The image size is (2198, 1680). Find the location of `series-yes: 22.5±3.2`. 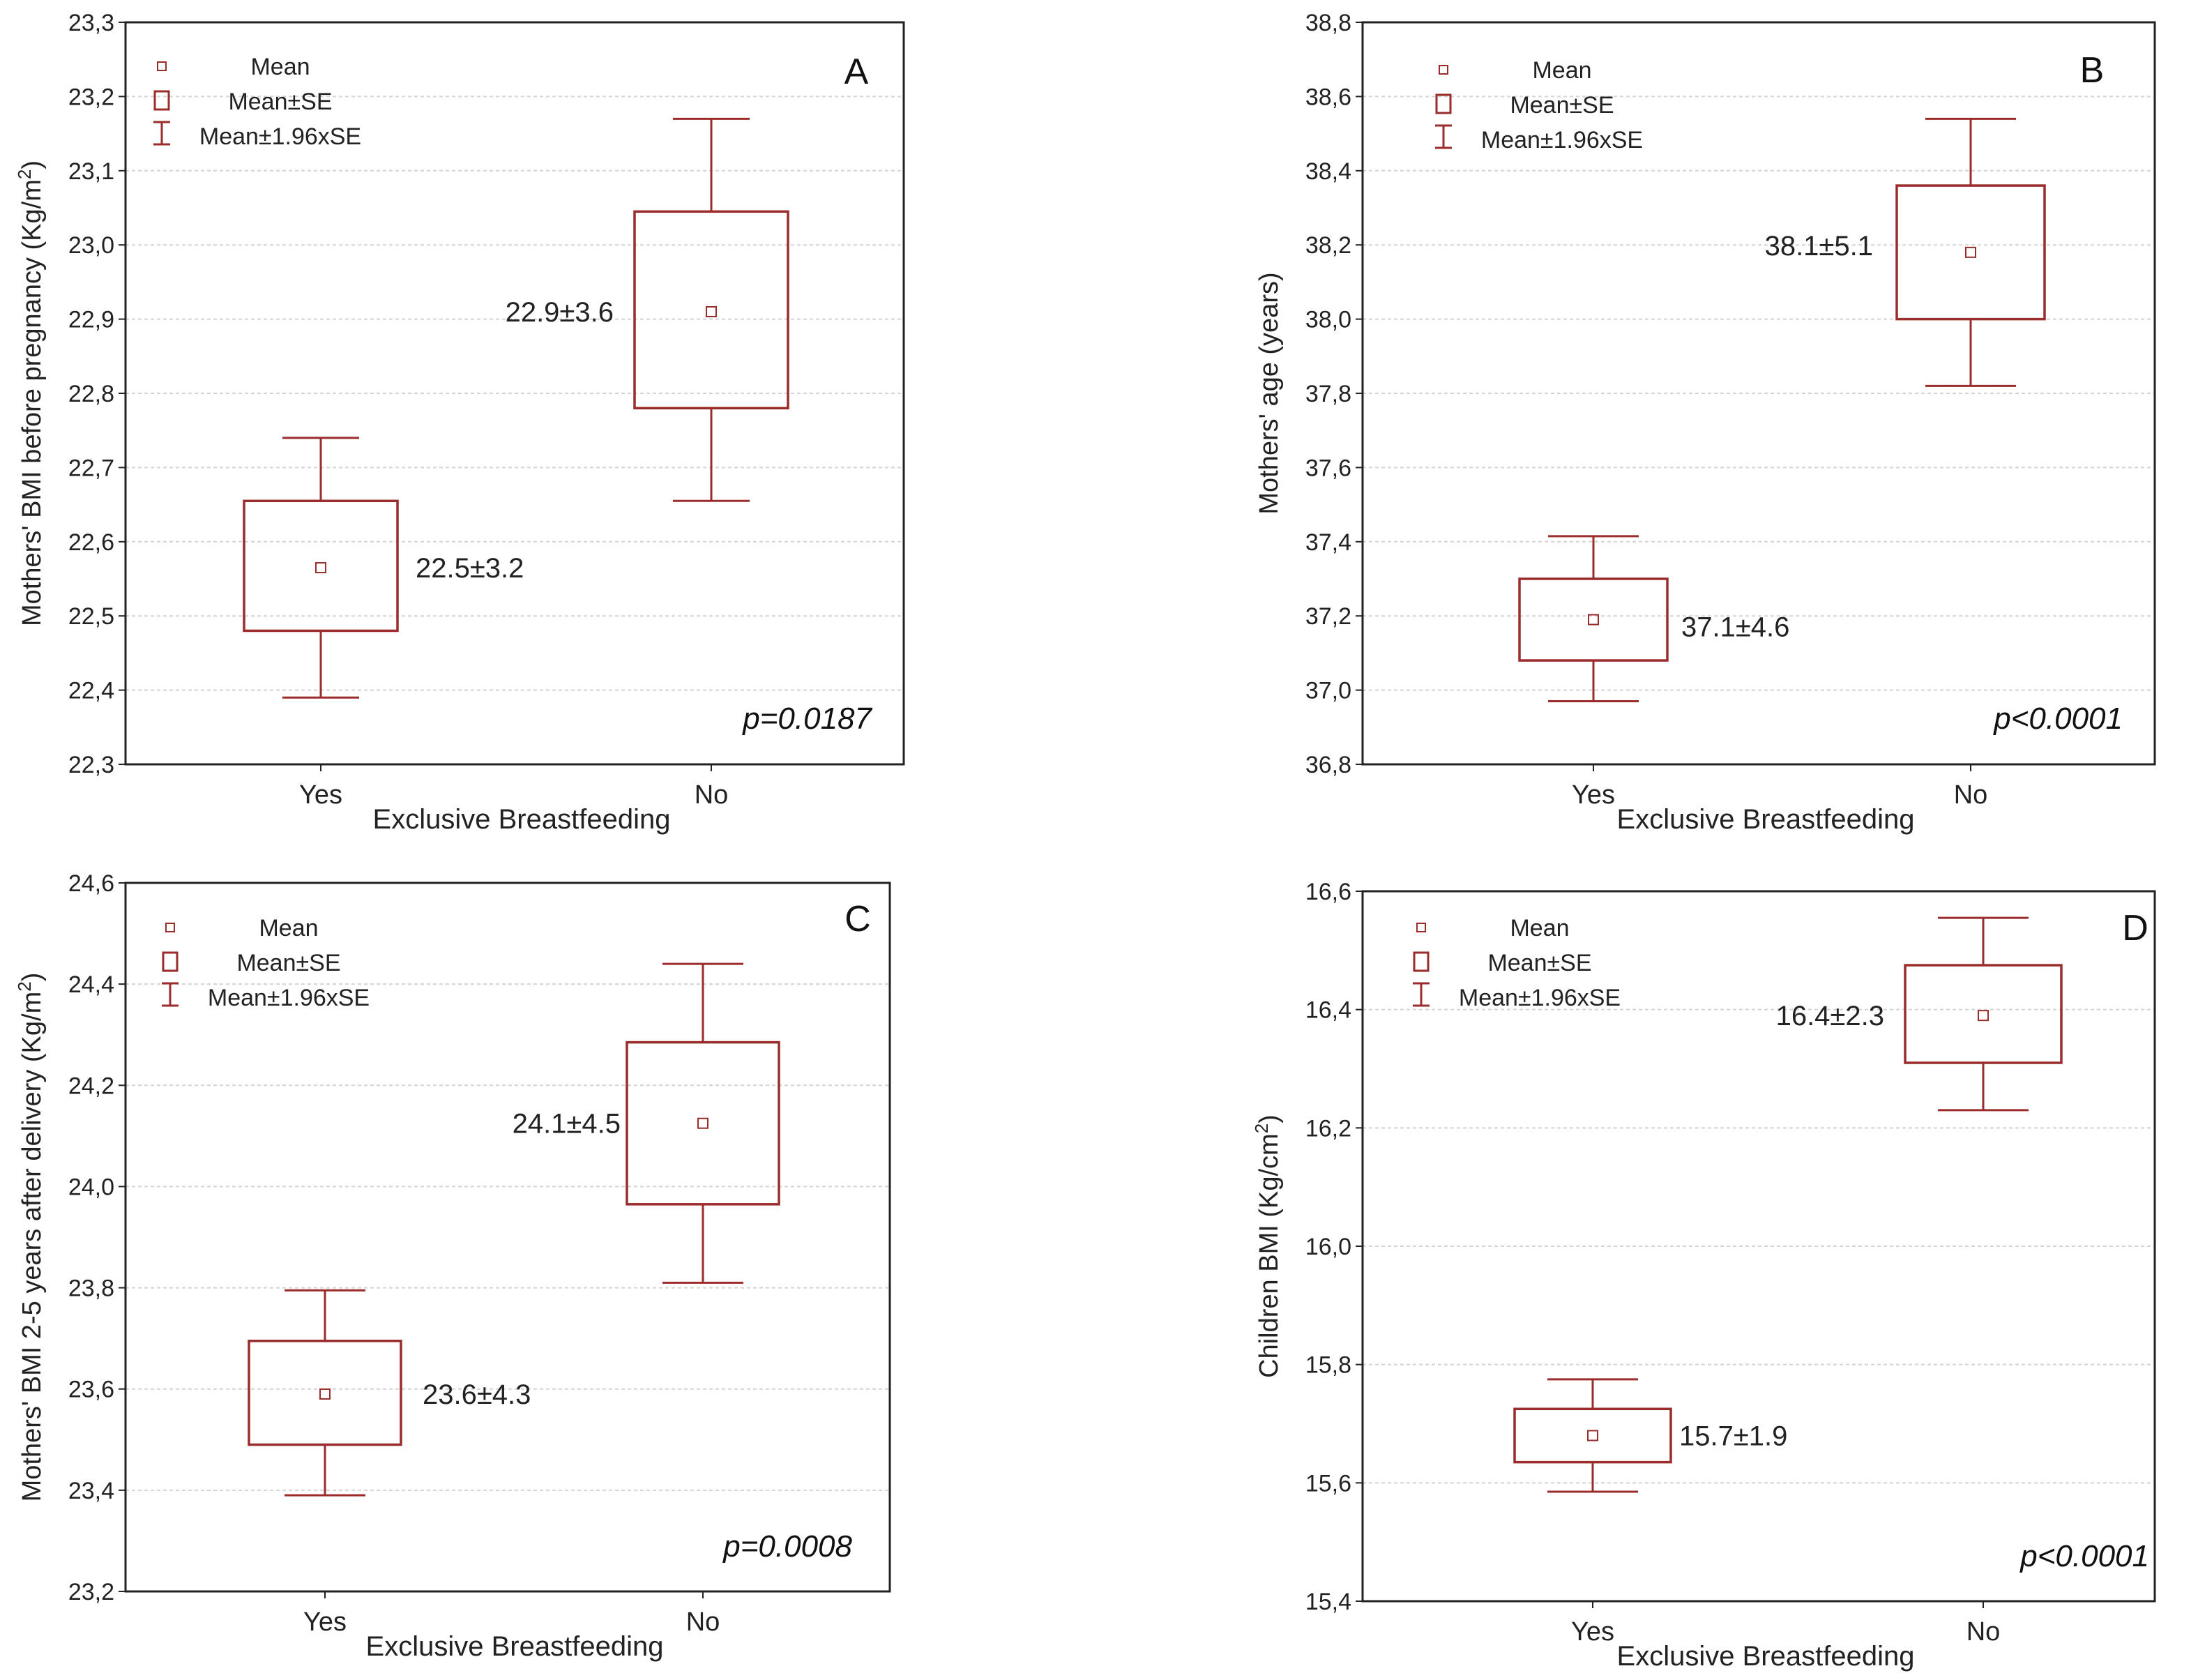

series-yes: 22.5±3.2 is located at coordinates (383, 568).